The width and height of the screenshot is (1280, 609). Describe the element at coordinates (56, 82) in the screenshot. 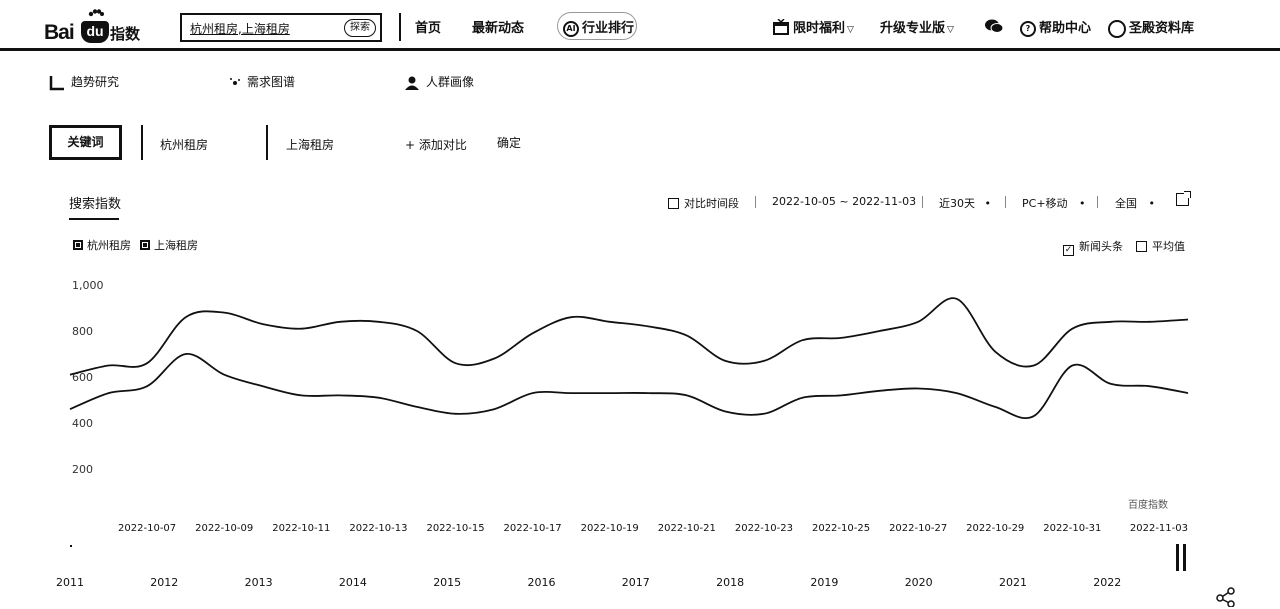

I see `trend-icon` at that location.